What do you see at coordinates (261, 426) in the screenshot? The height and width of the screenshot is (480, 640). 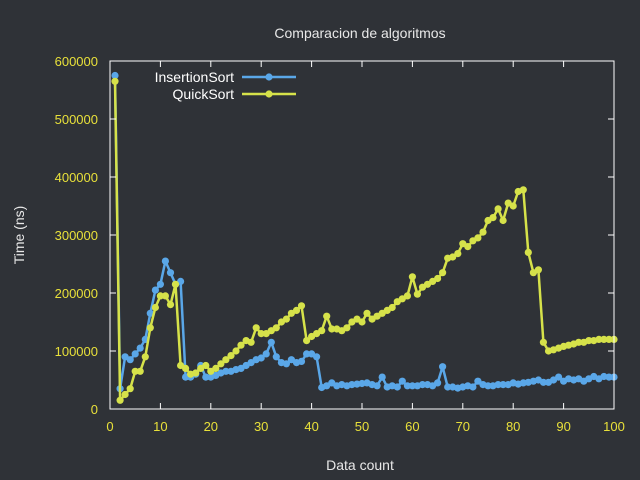 I see `x-tick-label: 30` at bounding box center [261, 426].